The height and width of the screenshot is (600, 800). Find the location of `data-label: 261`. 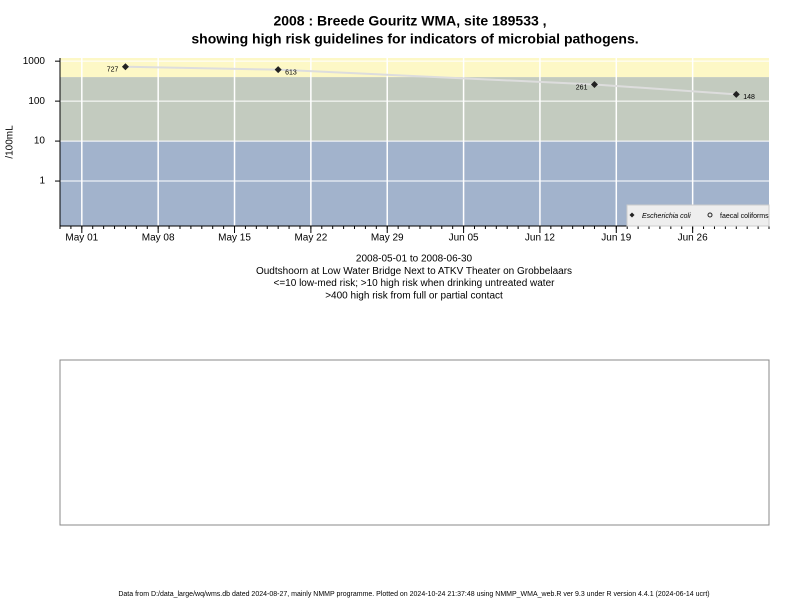

data-label: 261 is located at coordinates (582, 87).